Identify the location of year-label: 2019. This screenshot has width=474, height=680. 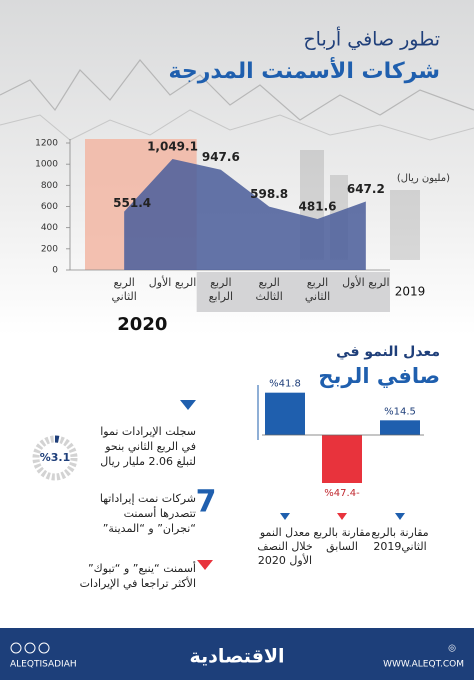
(410, 292).